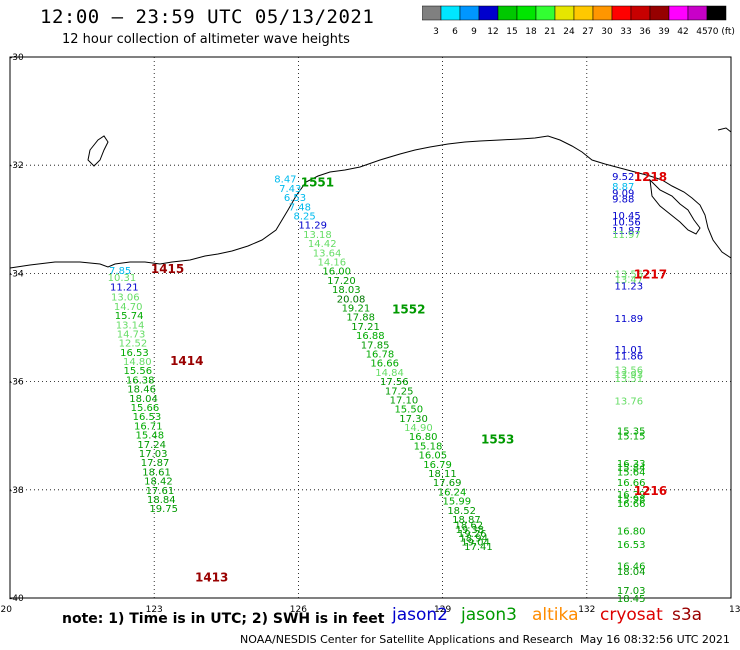 This screenshot has width=740, height=650. Describe the element at coordinates (626, 231) in the screenshot. I see `swh-value: 11.87` at that location.